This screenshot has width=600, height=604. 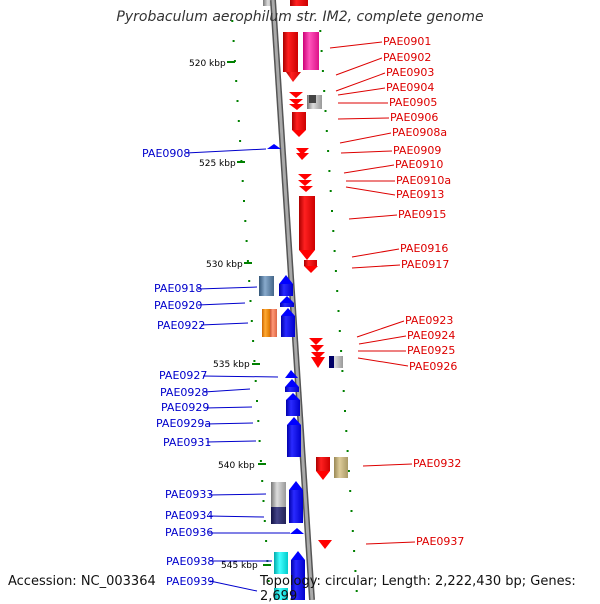 I want to click on kbp-label-545: 545 kbp, so click(x=239, y=566).